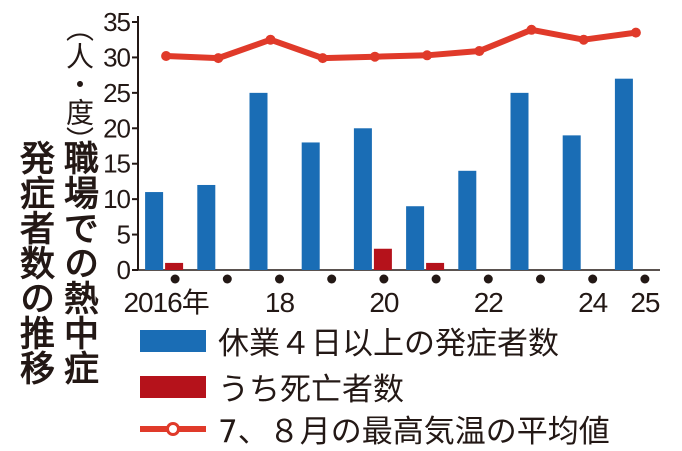  Describe the element at coordinates (414, 432) in the screenshot. I see `legend-label-temp: 7、８月の最高気温の平均値` at that location.